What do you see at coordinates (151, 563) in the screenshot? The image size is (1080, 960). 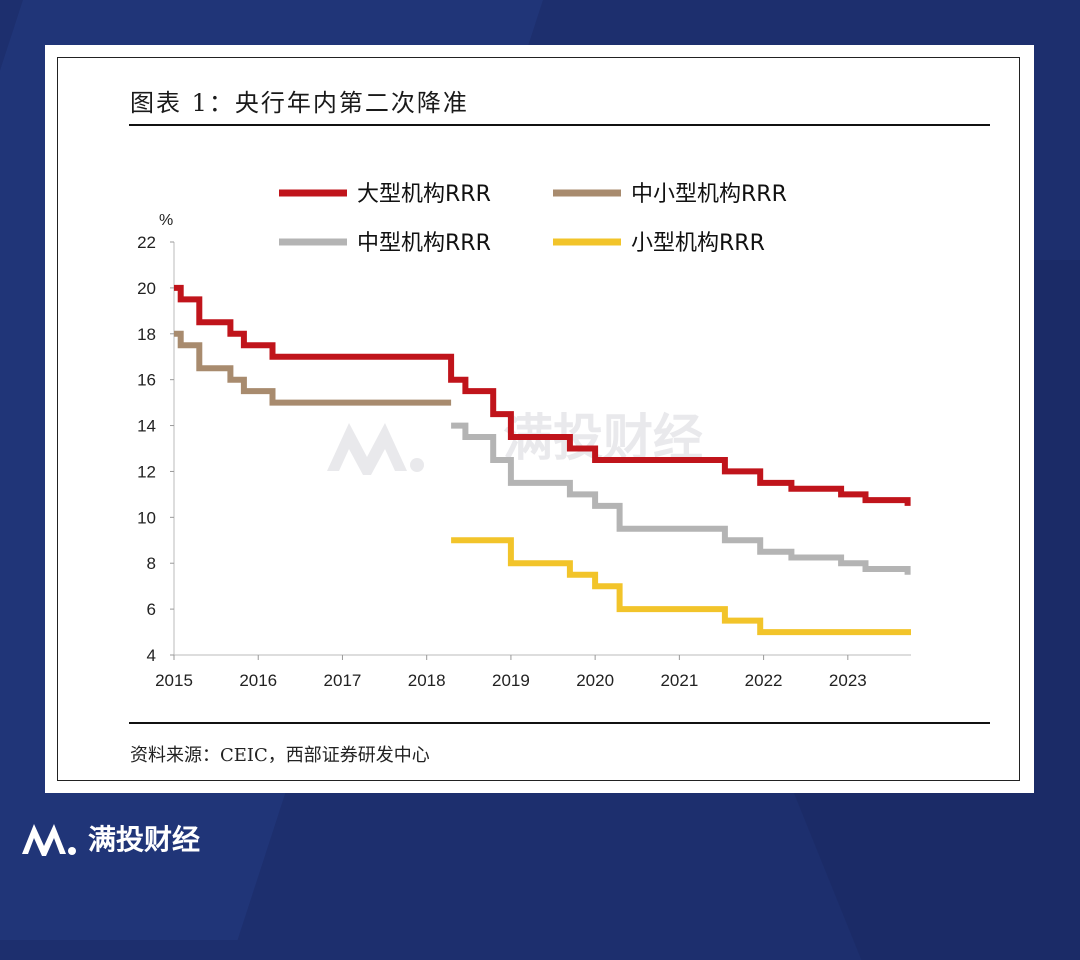 I see `y-tick-label: 8` at bounding box center [151, 563].